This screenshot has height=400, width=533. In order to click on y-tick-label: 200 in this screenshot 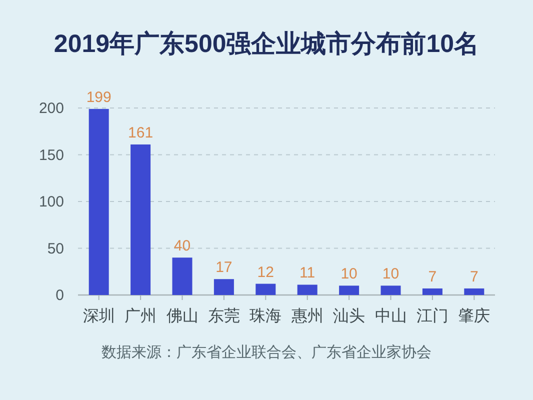, I will do `click(51, 108)`.